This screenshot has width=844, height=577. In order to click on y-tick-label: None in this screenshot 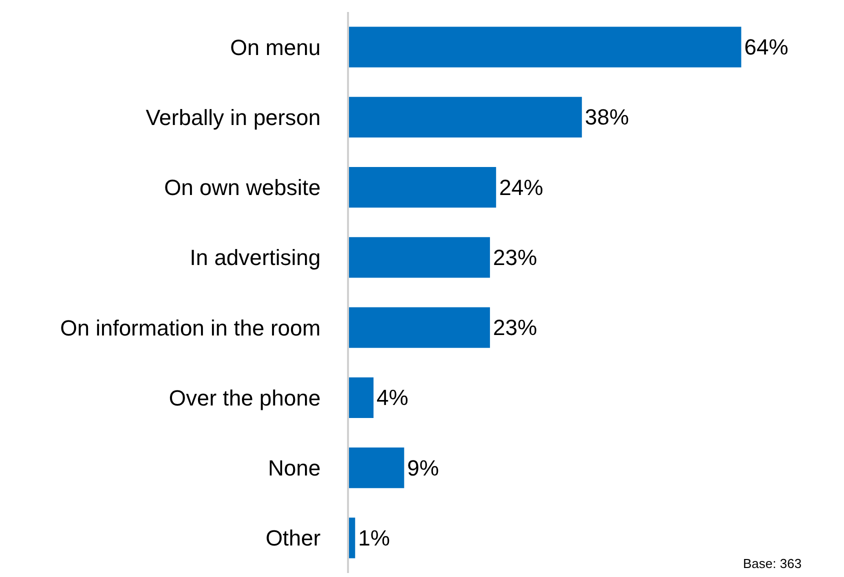, I will do `click(294, 468)`.